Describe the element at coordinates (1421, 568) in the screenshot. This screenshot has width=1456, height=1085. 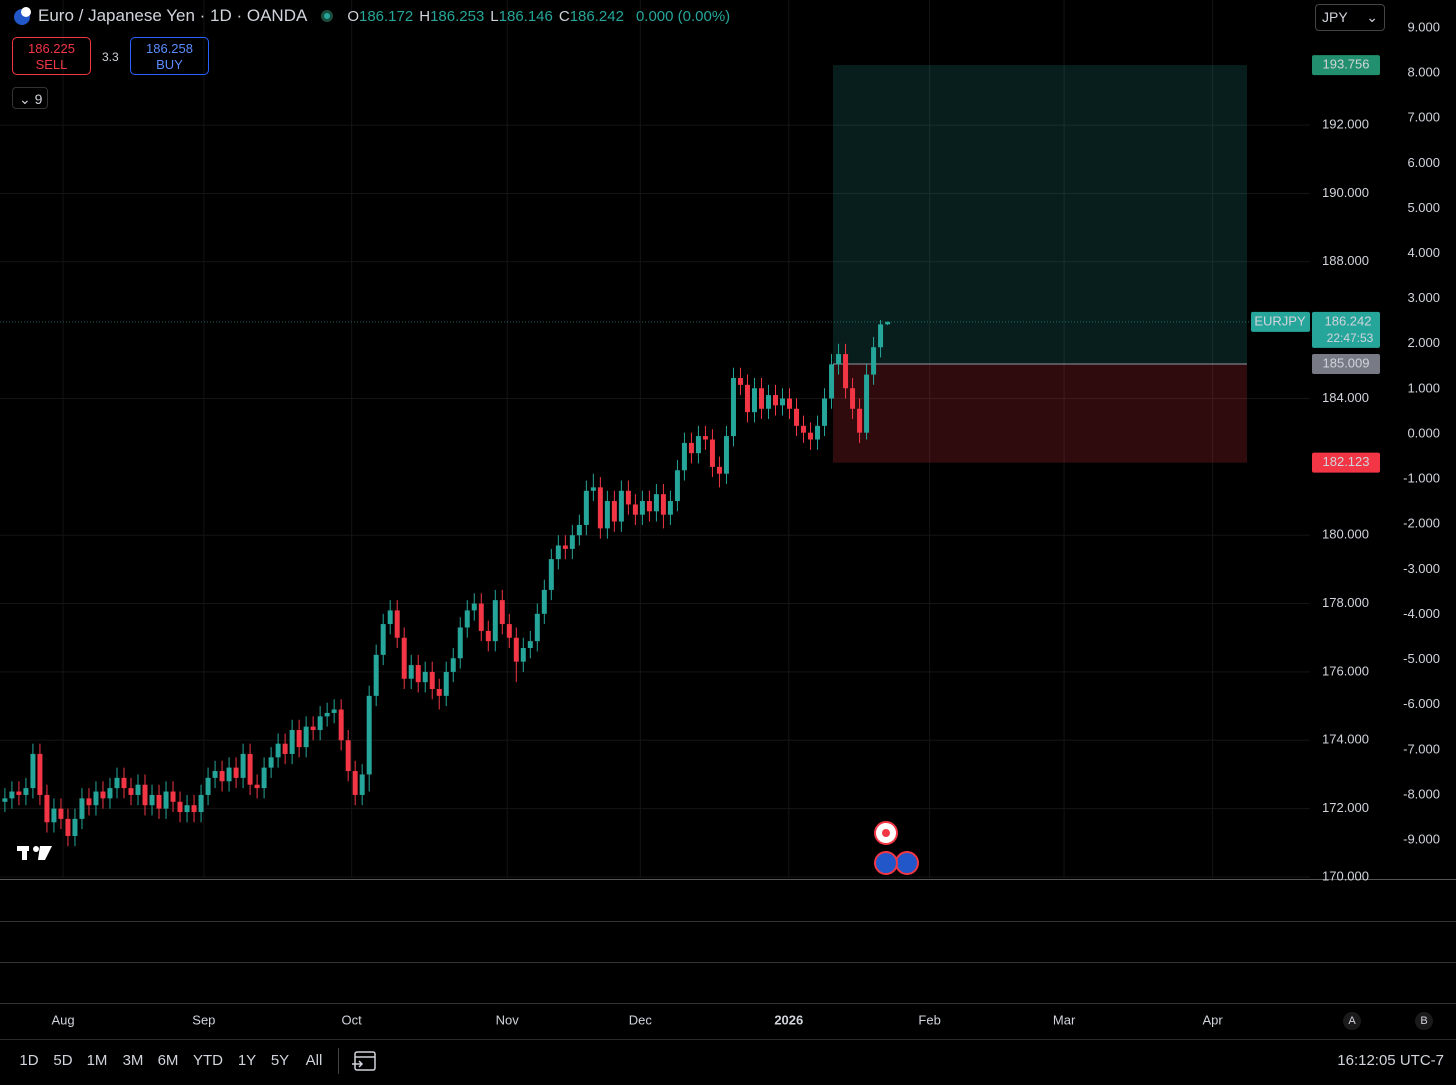
I see `y2-tick-label: -3.000` at that location.